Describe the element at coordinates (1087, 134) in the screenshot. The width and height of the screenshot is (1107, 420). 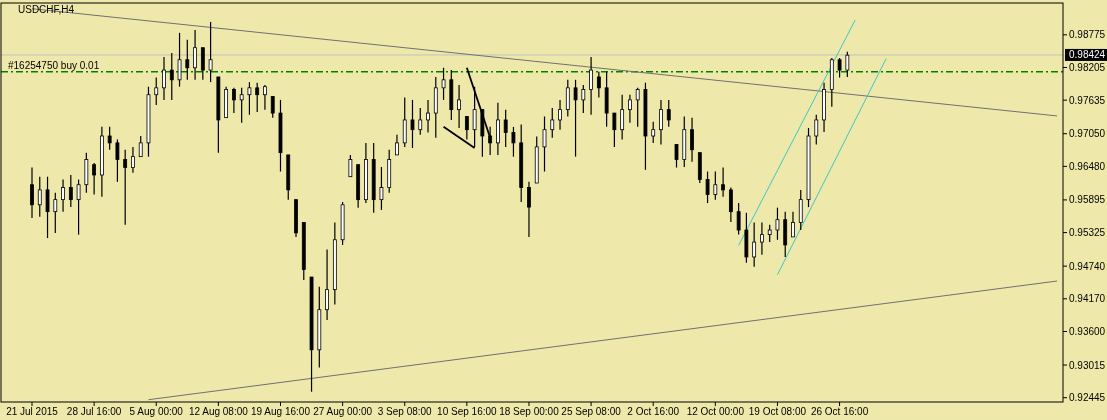
I see `y-tick-label: 0.97050` at that location.